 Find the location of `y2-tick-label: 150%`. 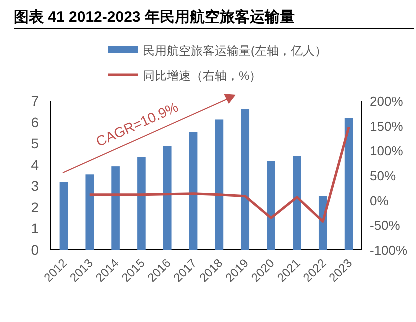

y2-tick-label: 150% is located at coordinates (387, 126).